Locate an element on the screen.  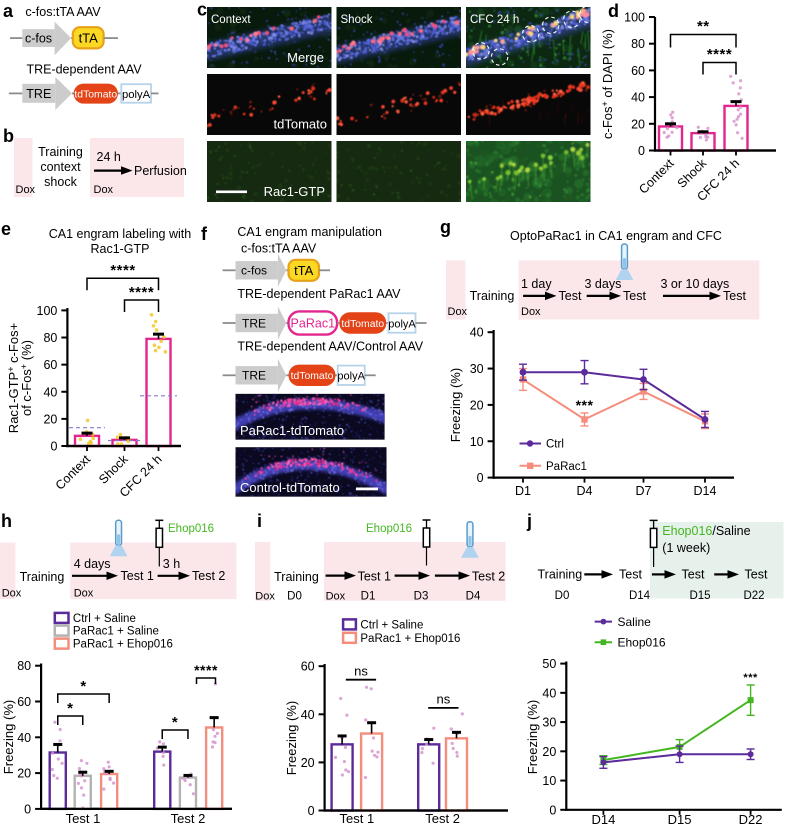
svg-text: c-Fos+ of DAPI (%) is located at coordinates (607, 84).